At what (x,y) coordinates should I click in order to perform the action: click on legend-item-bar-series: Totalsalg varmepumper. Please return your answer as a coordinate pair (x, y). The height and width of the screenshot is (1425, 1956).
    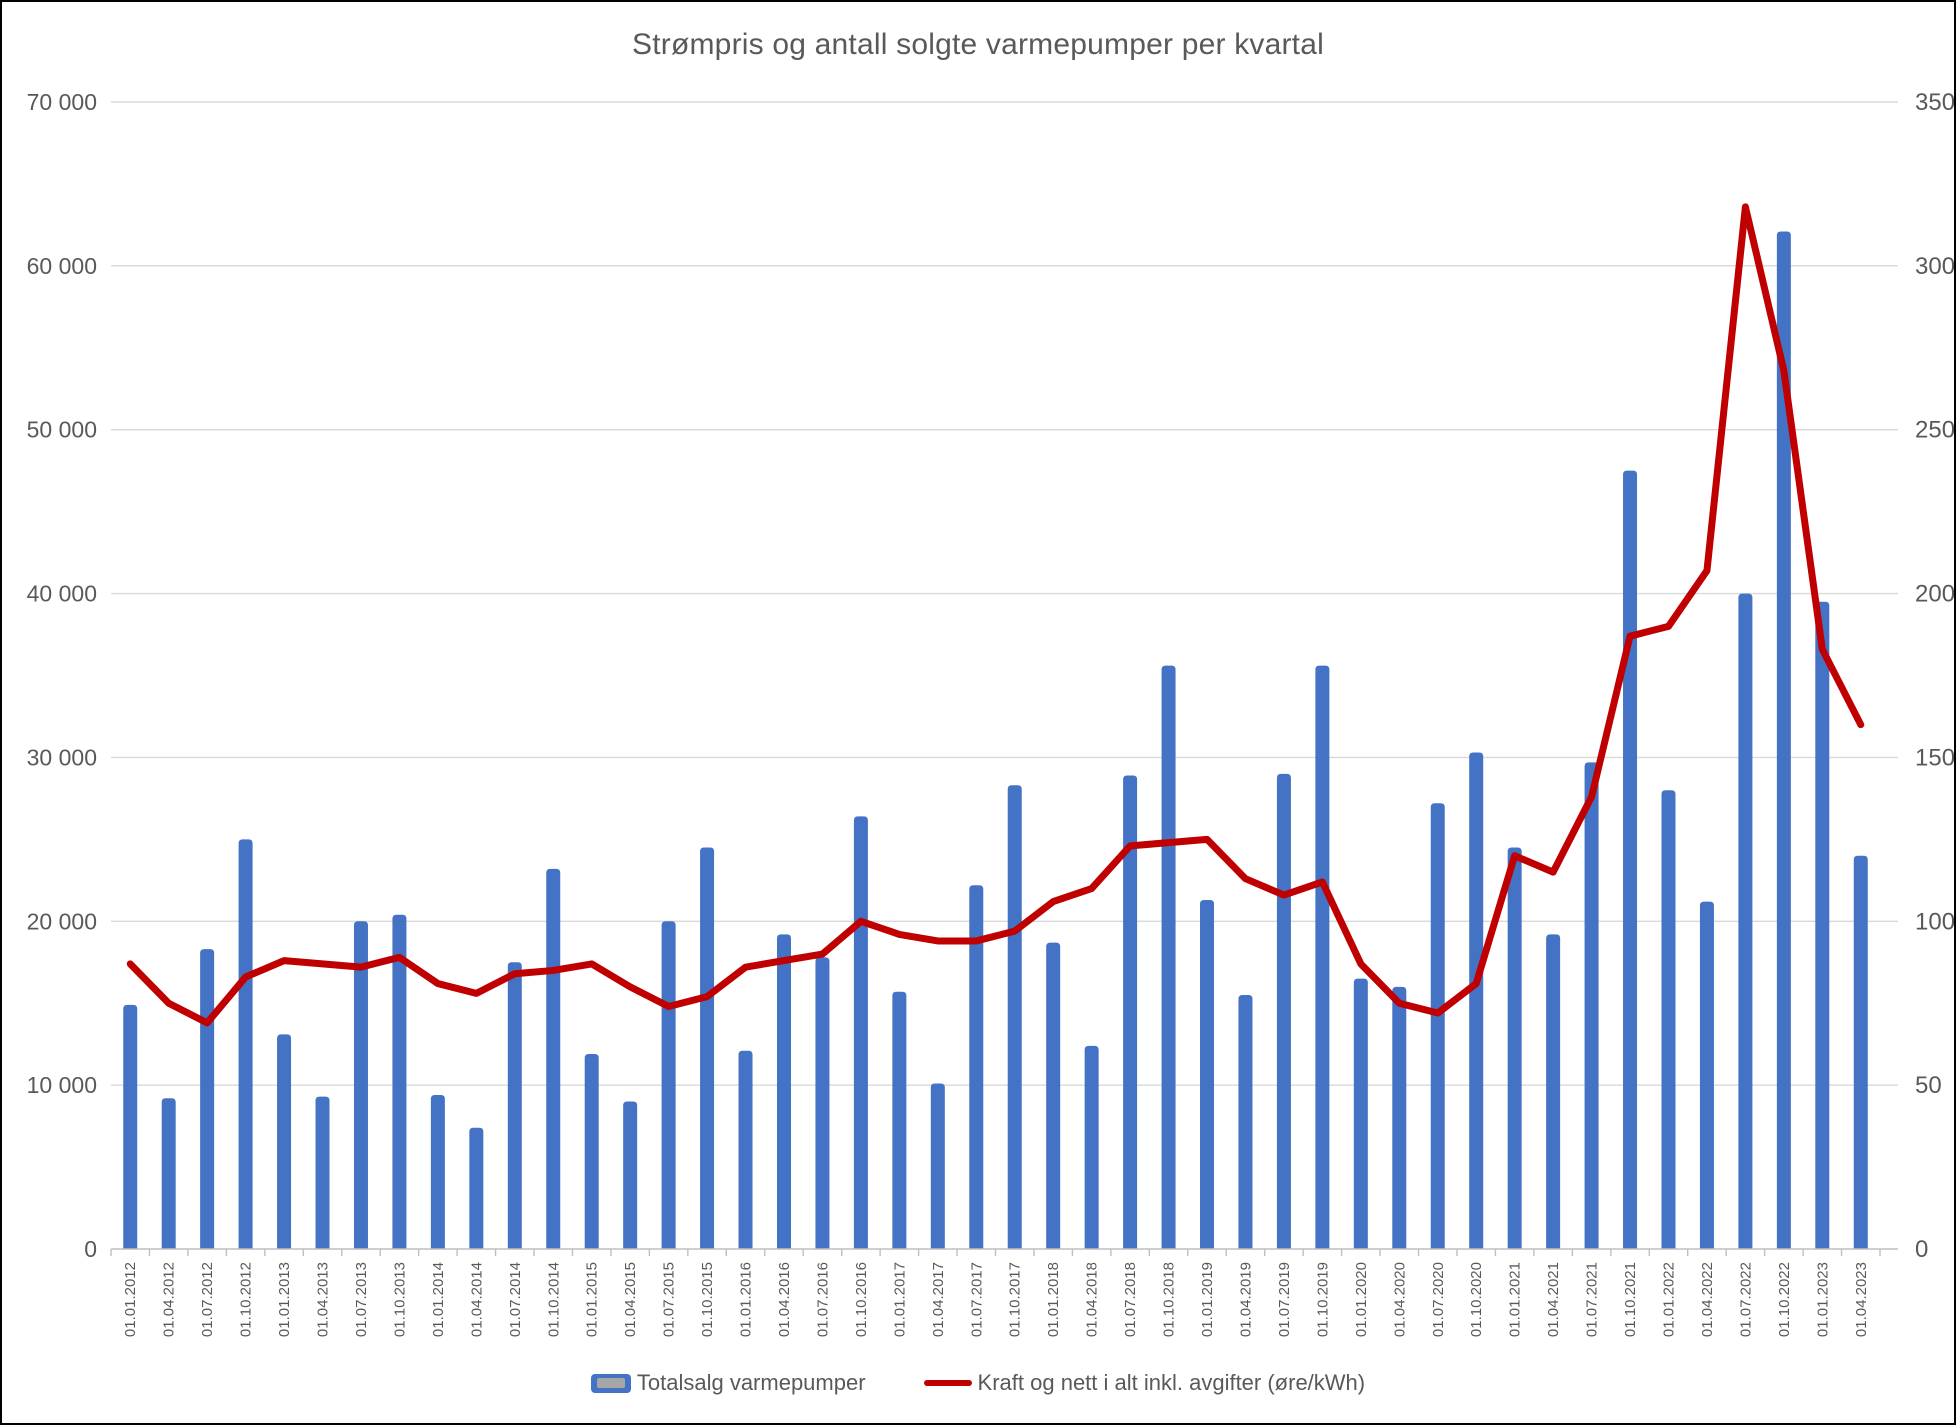
    Looking at the image, I should click on (728, 1383).